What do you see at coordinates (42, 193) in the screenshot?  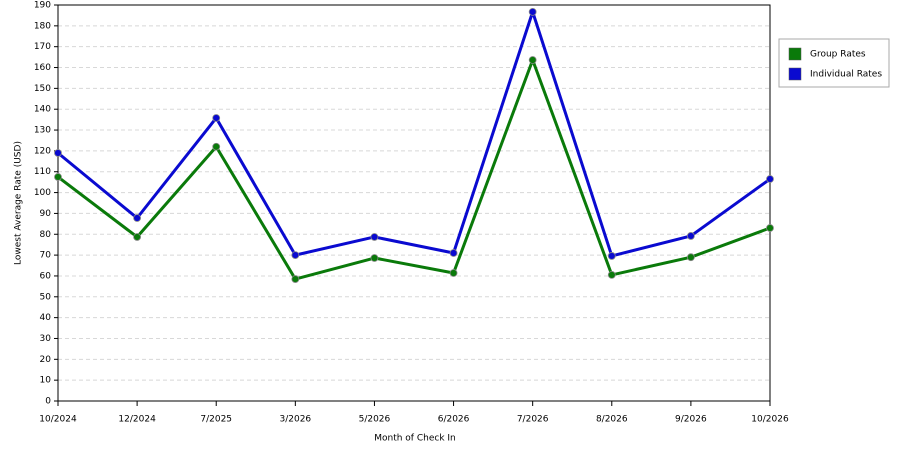 I see `y-tick-label: 100` at bounding box center [42, 193].